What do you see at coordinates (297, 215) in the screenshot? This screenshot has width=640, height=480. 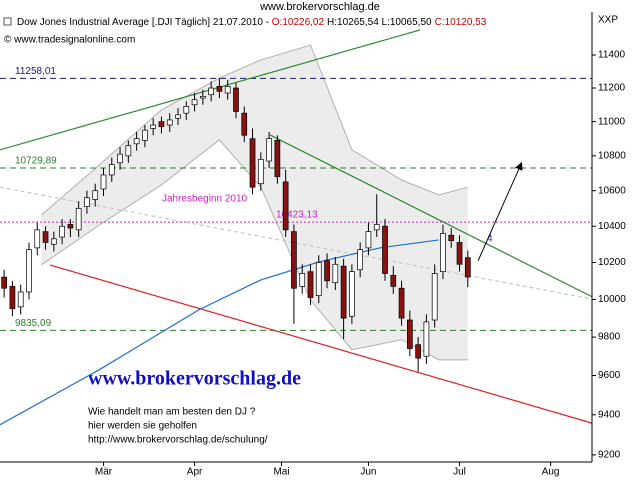 I see `level-label: 10423,13` at bounding box center [297, 215].